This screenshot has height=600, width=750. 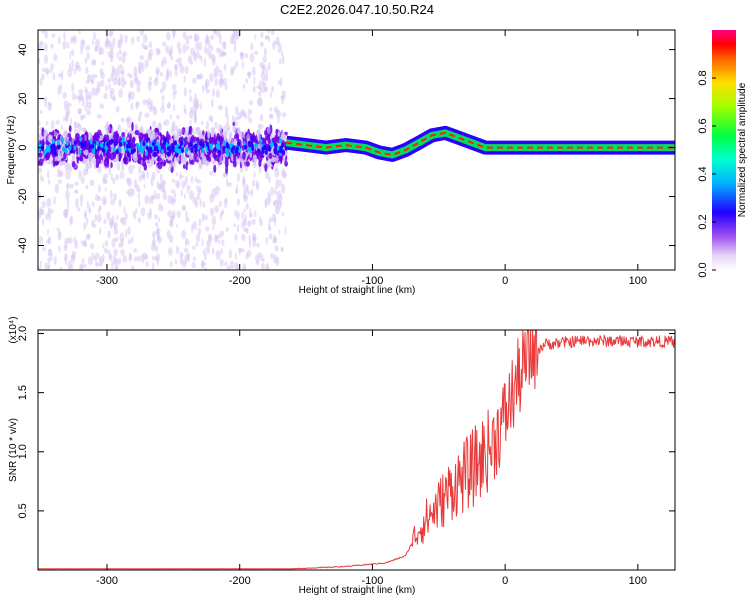 I want to click on colorbar-tick-label: 0.4, so click(x=703, y=173).